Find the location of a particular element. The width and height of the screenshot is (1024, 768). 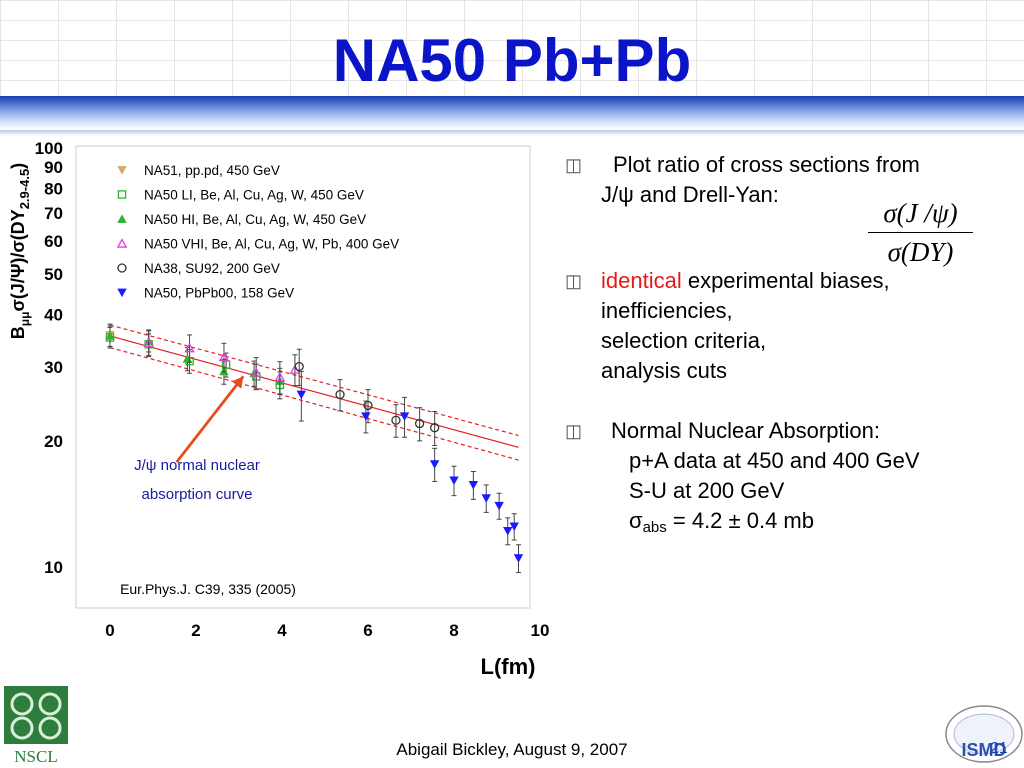

annotation-layer: J/ψ normal nuclear absorption curve is located at coordinates (197, 439).